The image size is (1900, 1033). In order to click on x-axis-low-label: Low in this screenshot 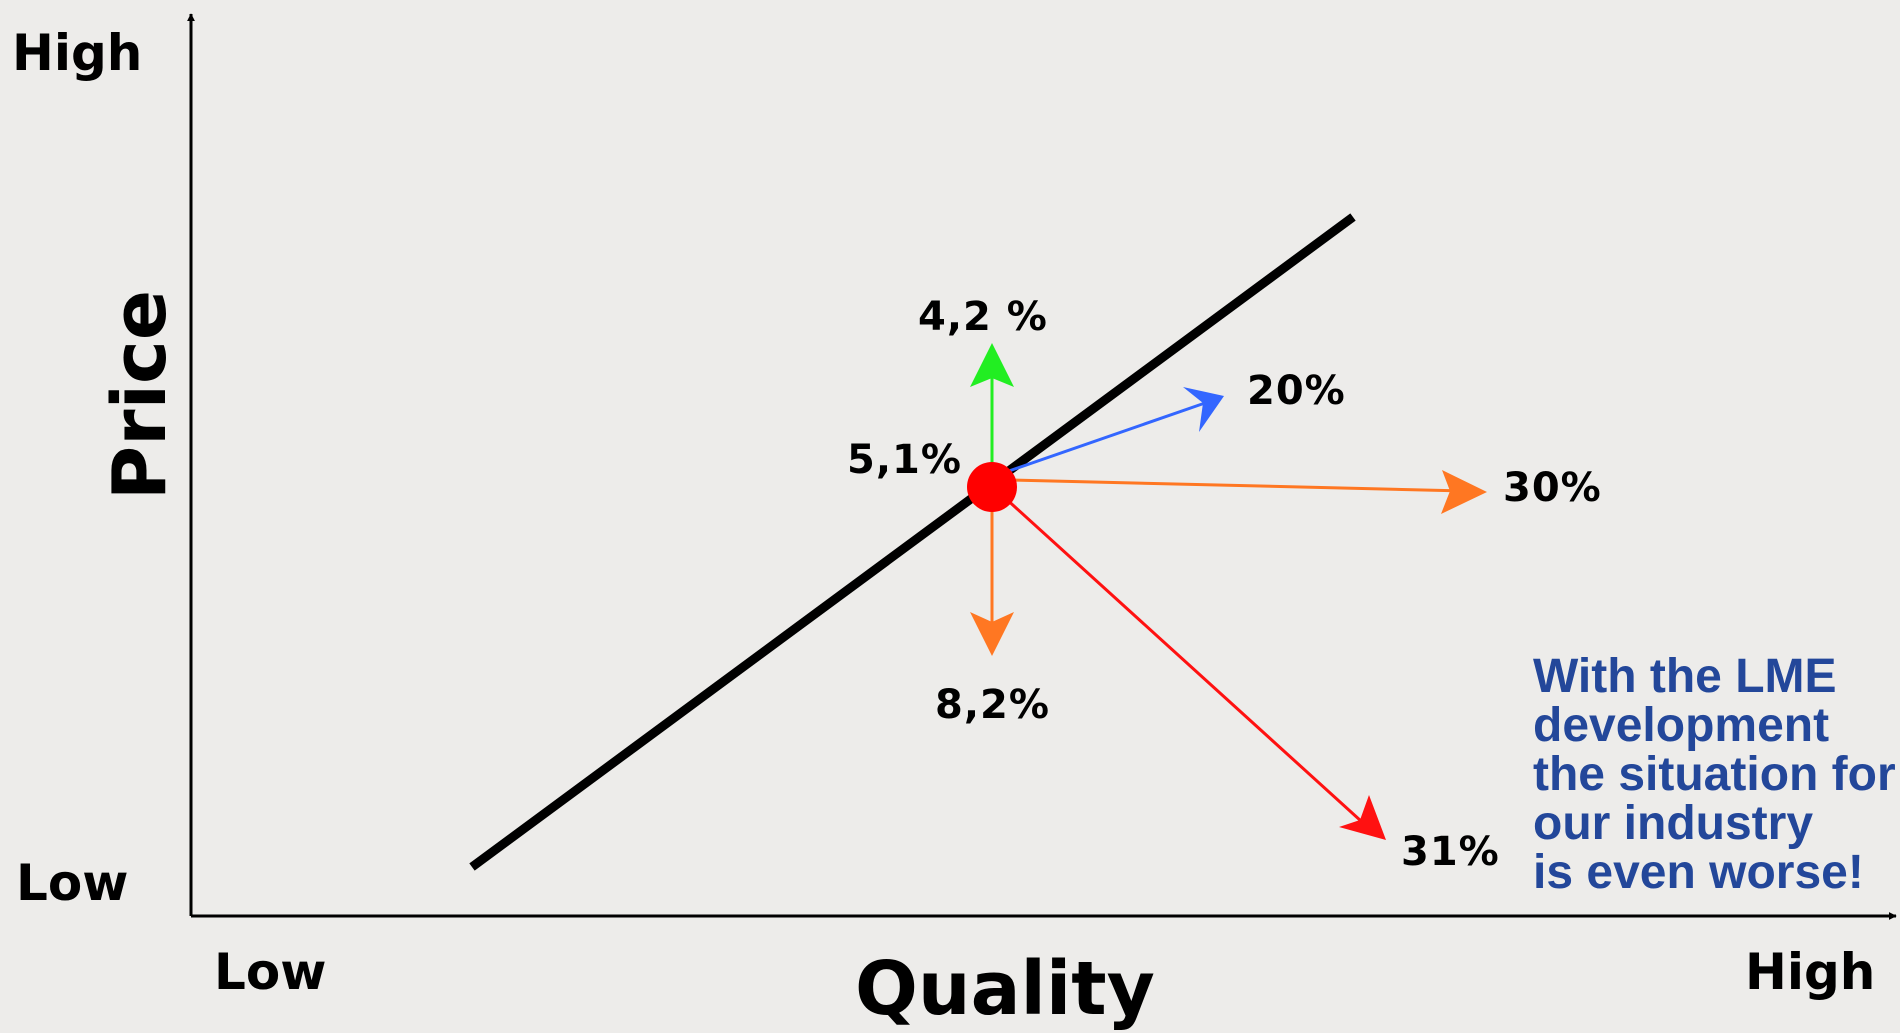, I will do `click(270, 972)`.